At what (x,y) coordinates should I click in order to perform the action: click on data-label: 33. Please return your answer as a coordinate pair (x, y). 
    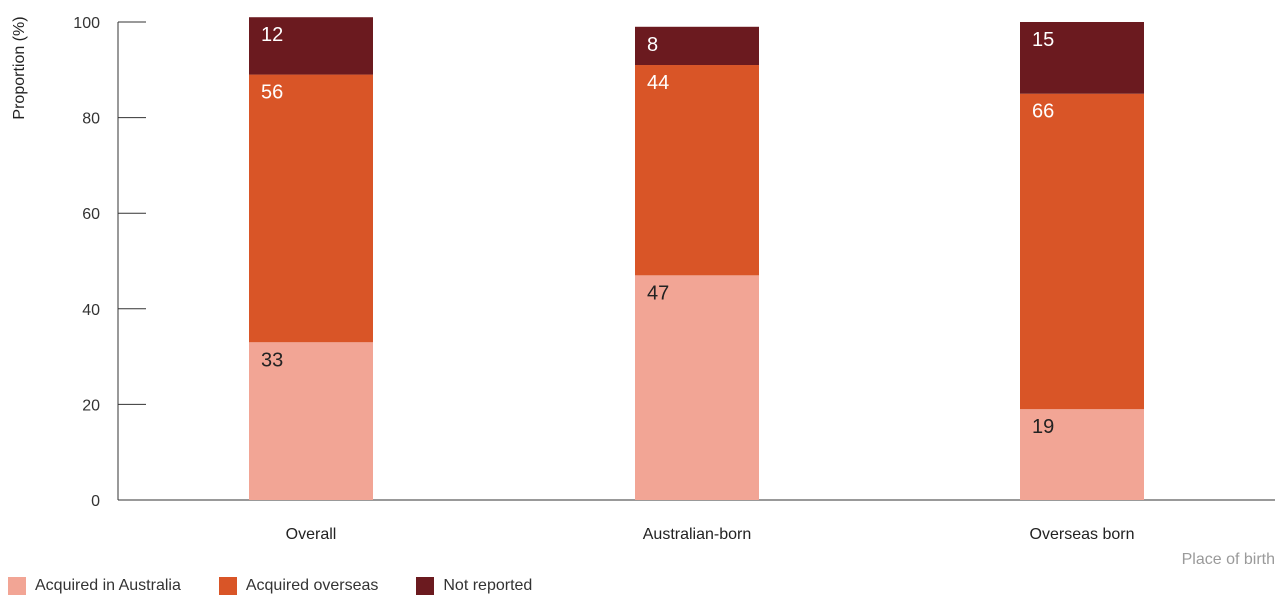
    Looking at the image, I should click on (272, 360).